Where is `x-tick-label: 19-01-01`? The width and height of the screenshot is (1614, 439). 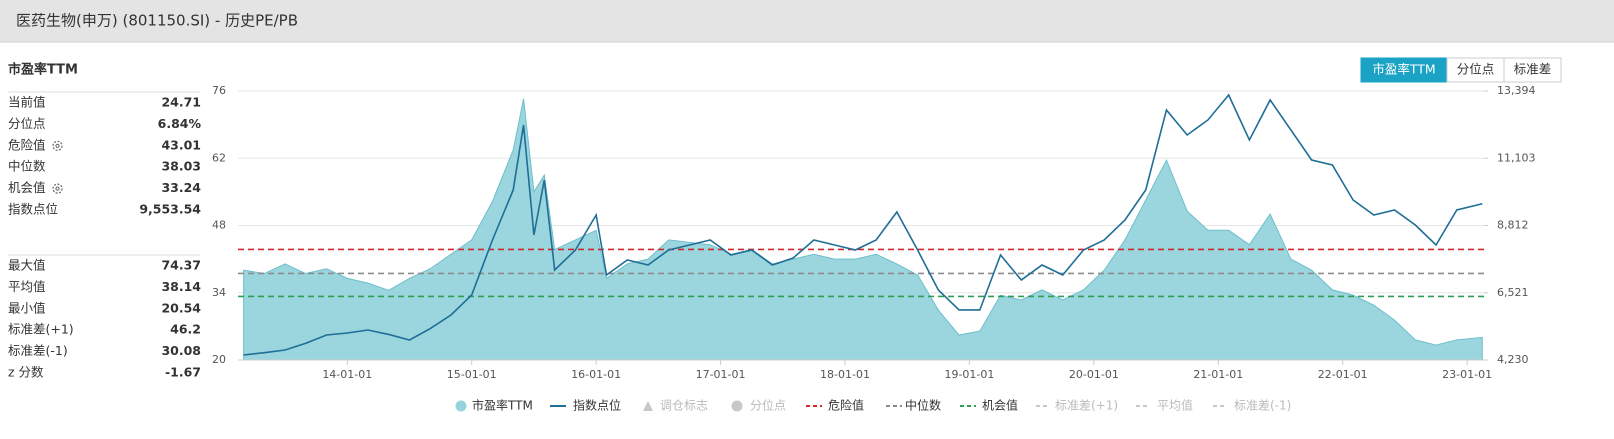
x-tick-label: 19-01-01 is located at coordinates (969, 374).